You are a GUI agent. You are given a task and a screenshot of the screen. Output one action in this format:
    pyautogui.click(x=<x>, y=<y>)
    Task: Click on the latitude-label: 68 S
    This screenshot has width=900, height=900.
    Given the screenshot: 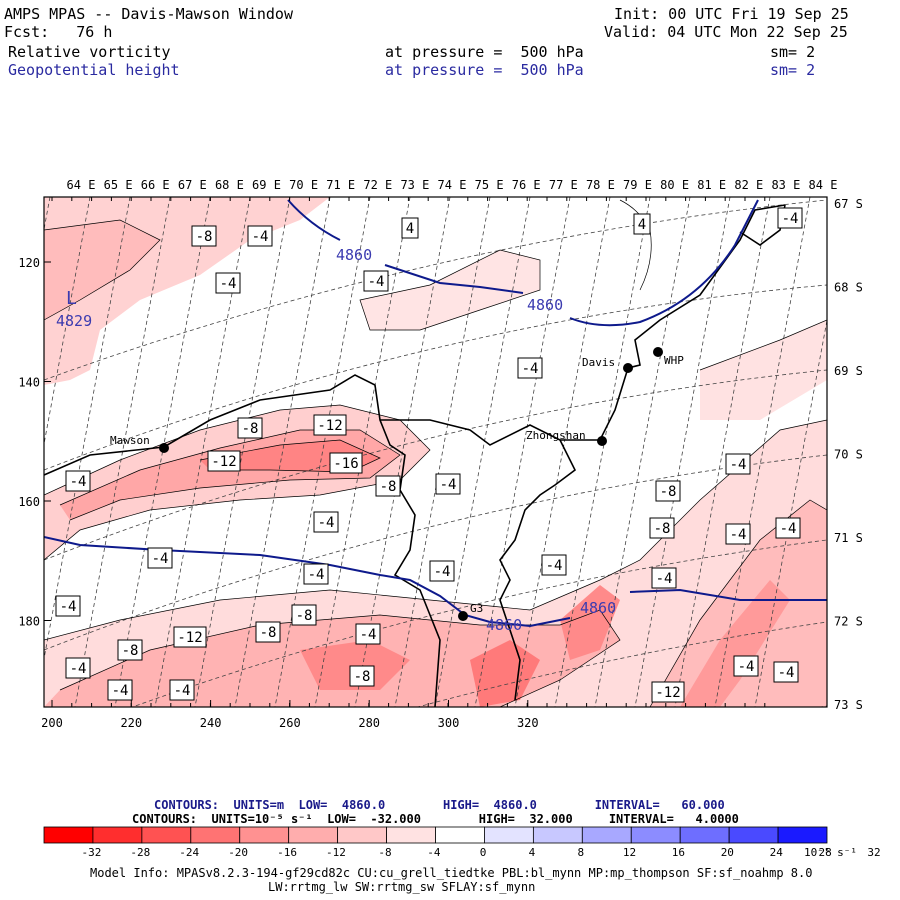 What is the action you would take?
    pyautogui.click(x=848, y=288)
    